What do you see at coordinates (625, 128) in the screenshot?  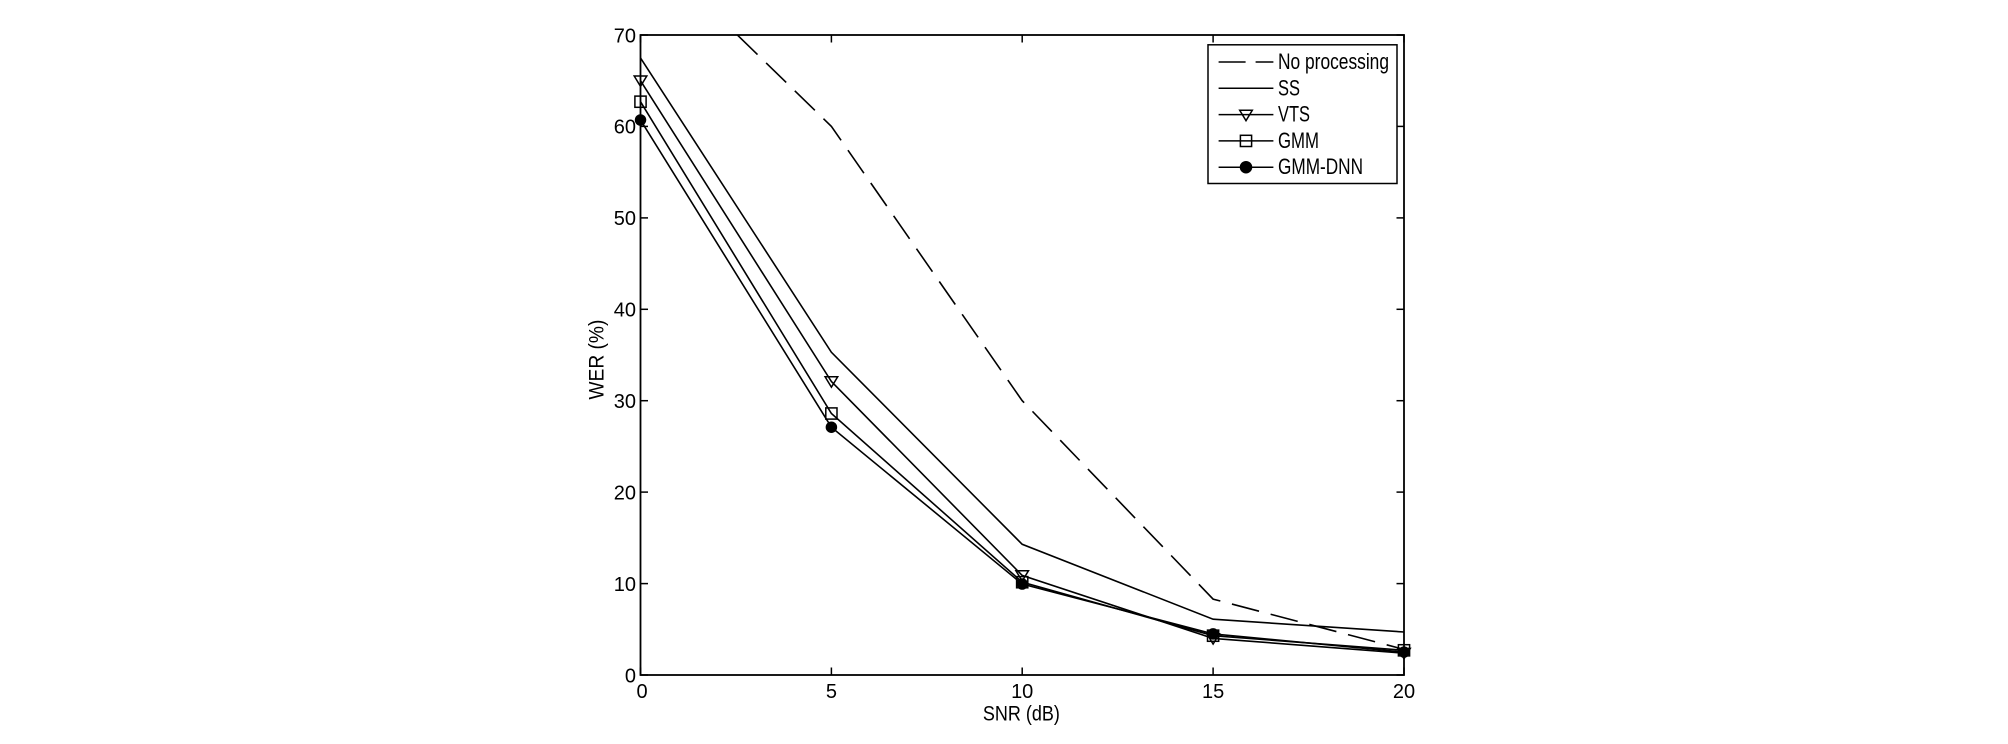 I see `svg-text: 60` at bounding box center [625, 128].